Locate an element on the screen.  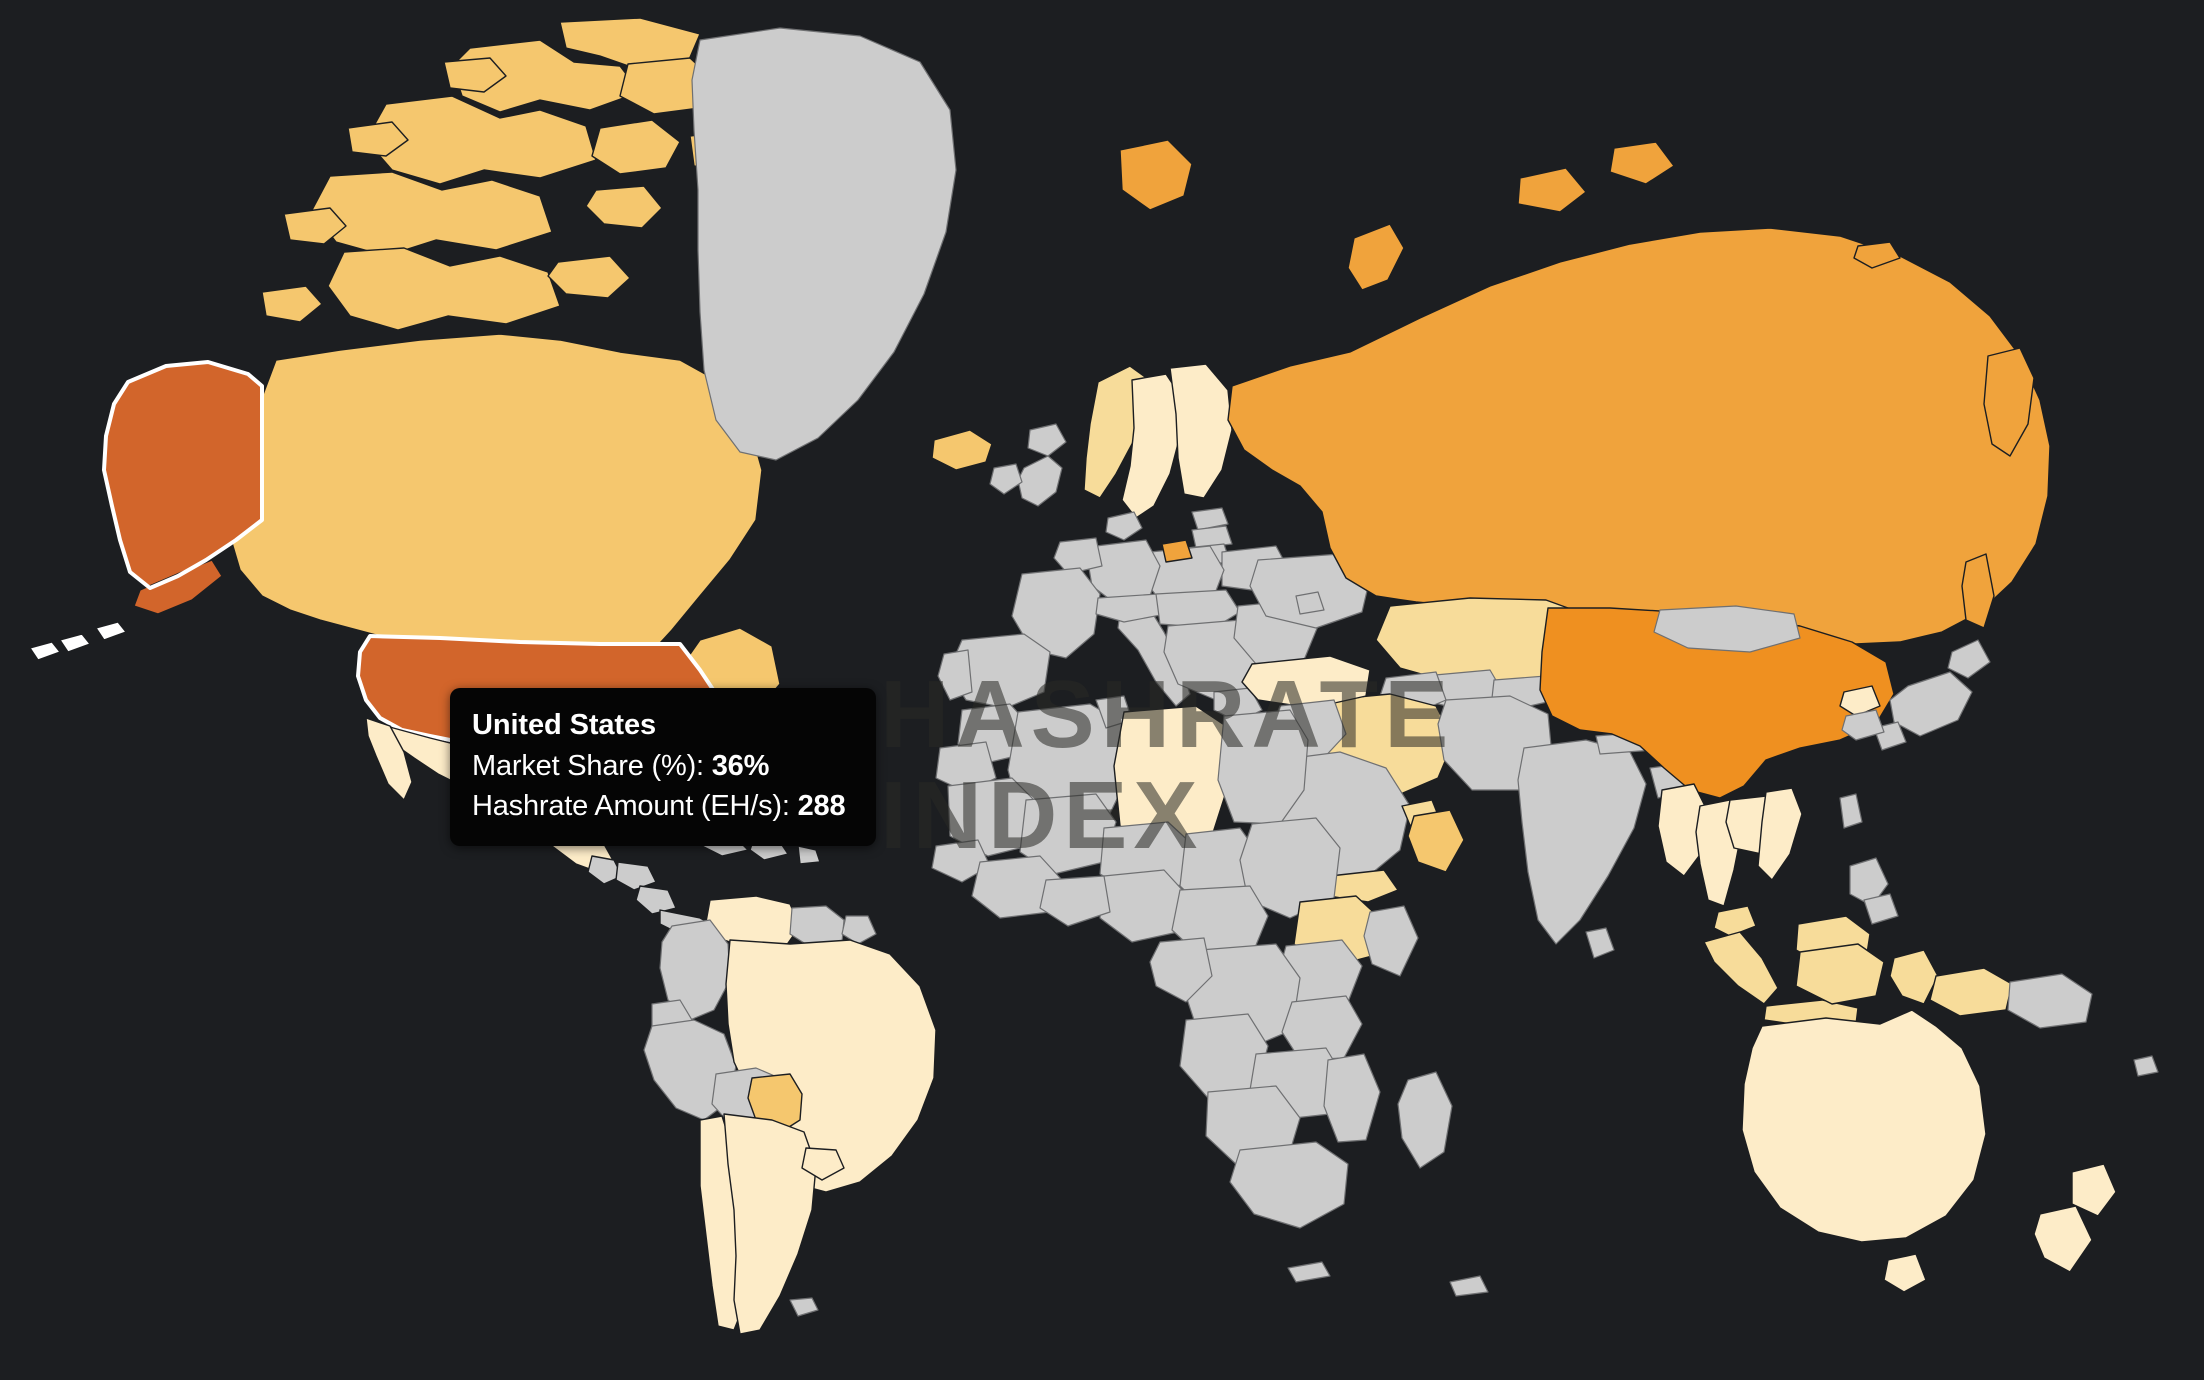
country-malaysia is located at coordinates (1735, 921).